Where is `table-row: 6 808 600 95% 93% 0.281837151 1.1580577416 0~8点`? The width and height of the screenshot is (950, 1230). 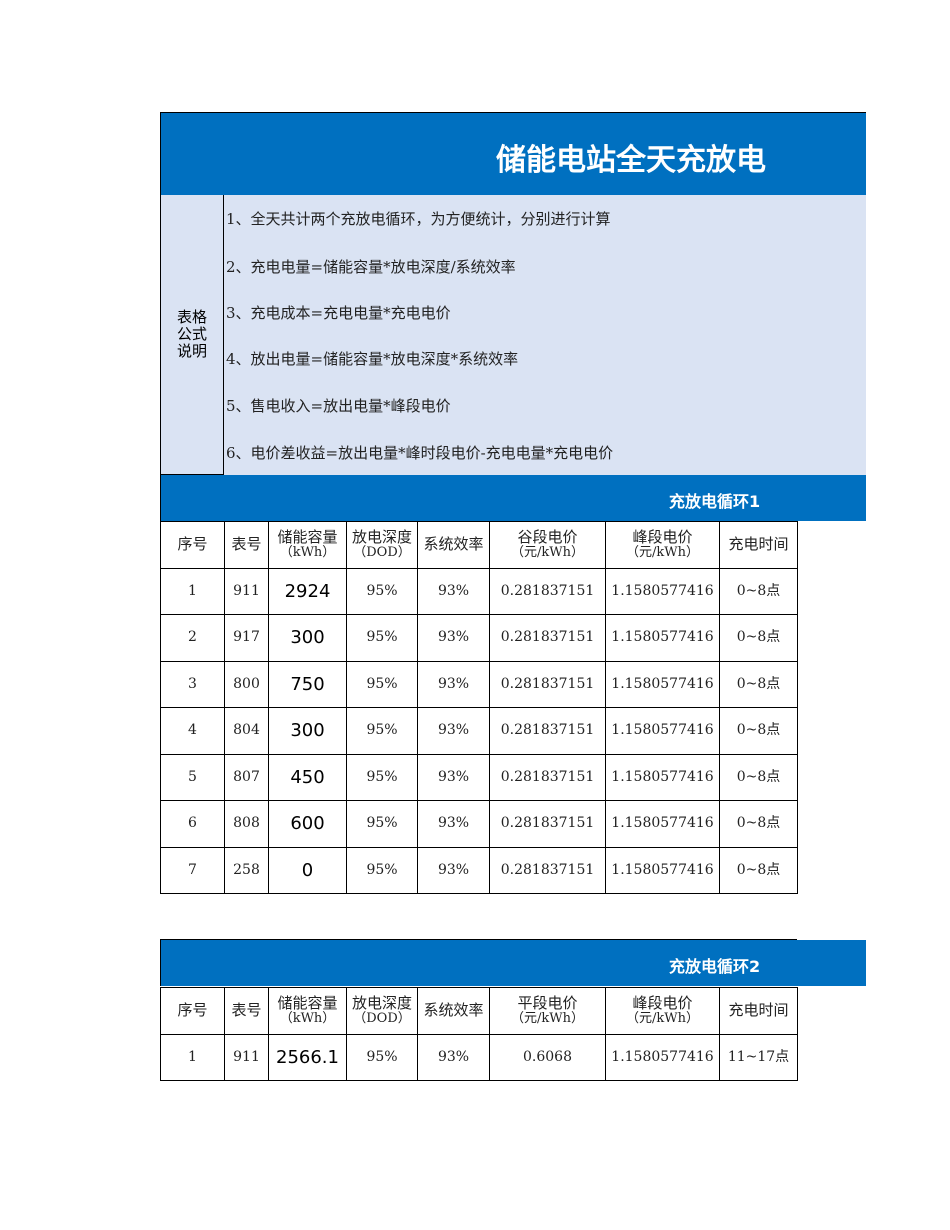
table-row: 6 808 600 95% 93% 0.281837151 1.1580577416 0~8点 is located at coordinates (479, 824).